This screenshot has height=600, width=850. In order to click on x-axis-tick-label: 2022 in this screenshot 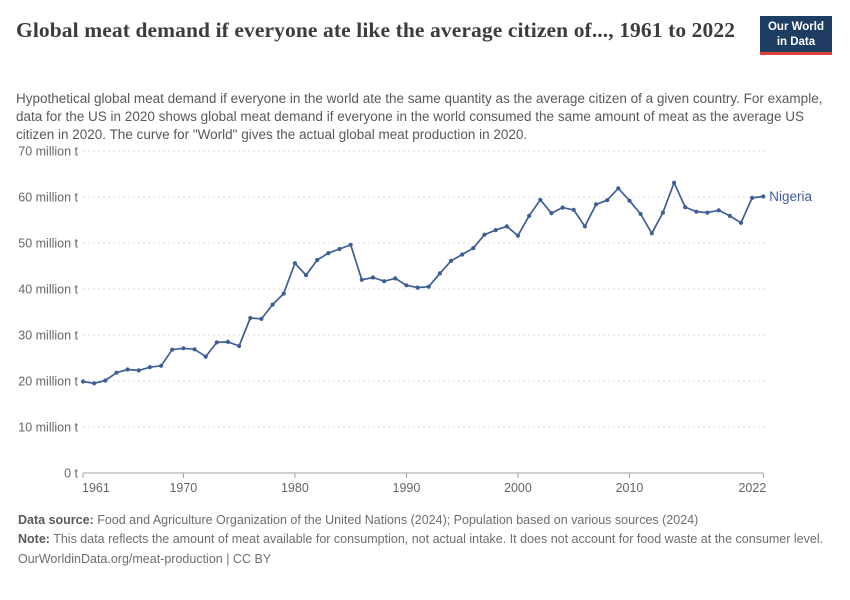, I will do `click(752, 488)`.